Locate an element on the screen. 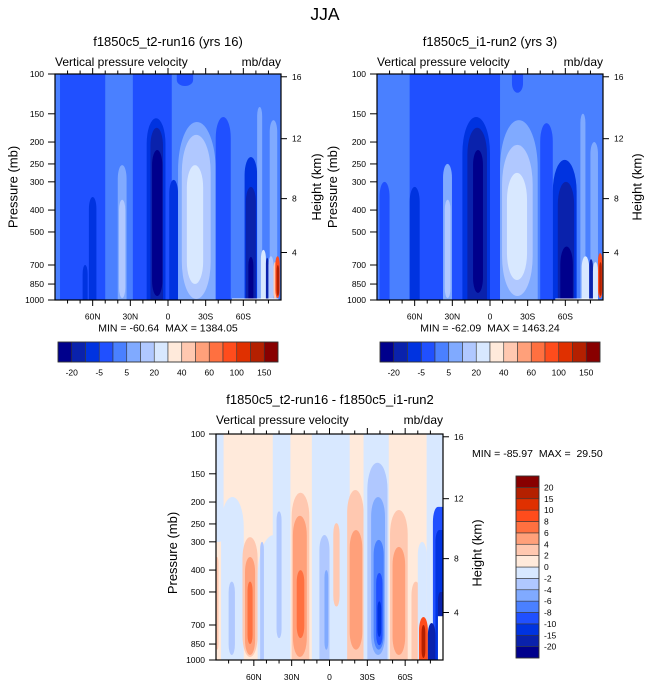  x-tick-label: 30S is located at coordinates (205, 317).